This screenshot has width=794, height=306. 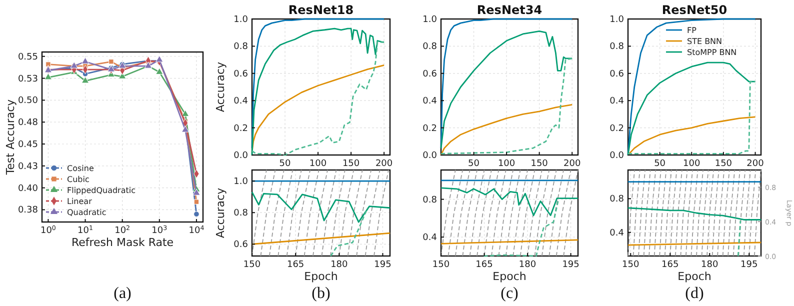 I want to click on y-tick-label: 0.50, so click(x=28, y=101).